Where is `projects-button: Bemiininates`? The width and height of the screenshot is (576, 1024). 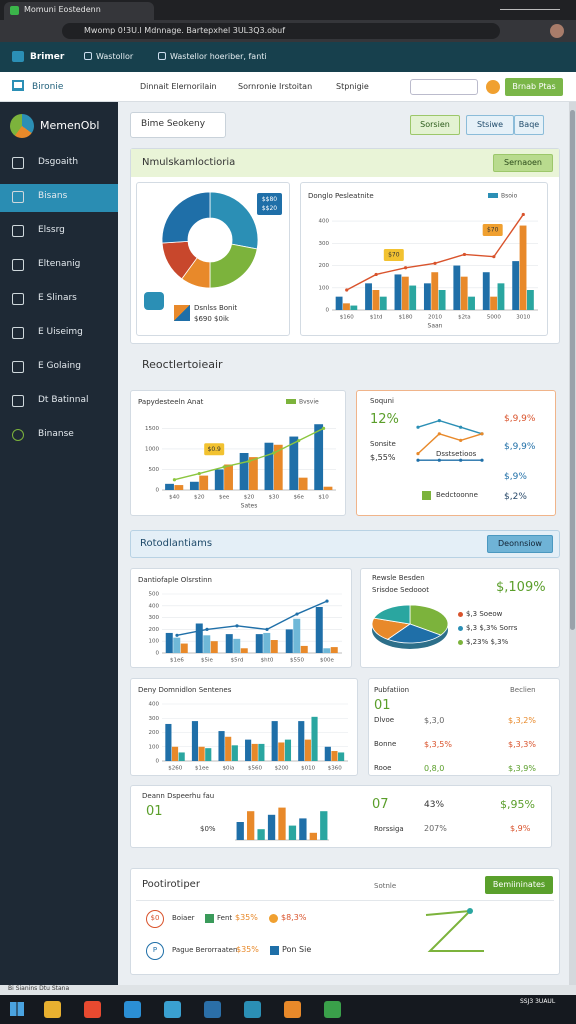 projects-button: Bemiininates is located at coordinates (519, 885).